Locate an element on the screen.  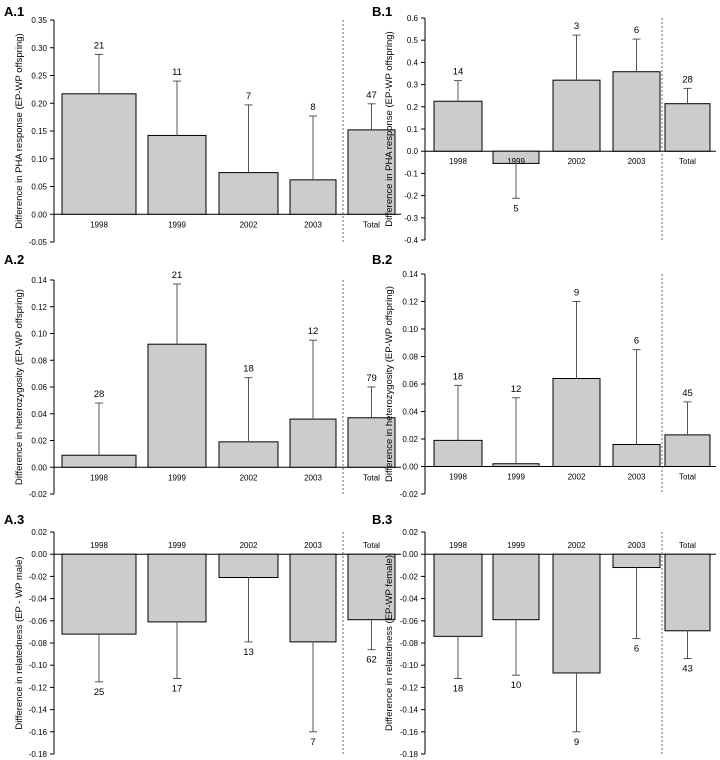
sample-size-label: 11 is located at coordinates (177, 72).